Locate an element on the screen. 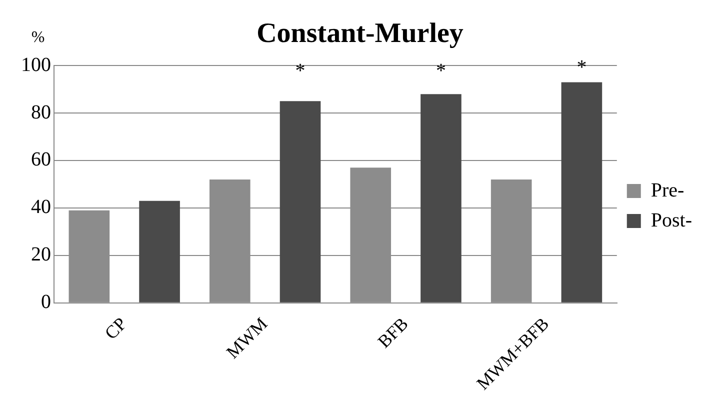  x-tick-label: BFB is located at coordinates (393, 333).